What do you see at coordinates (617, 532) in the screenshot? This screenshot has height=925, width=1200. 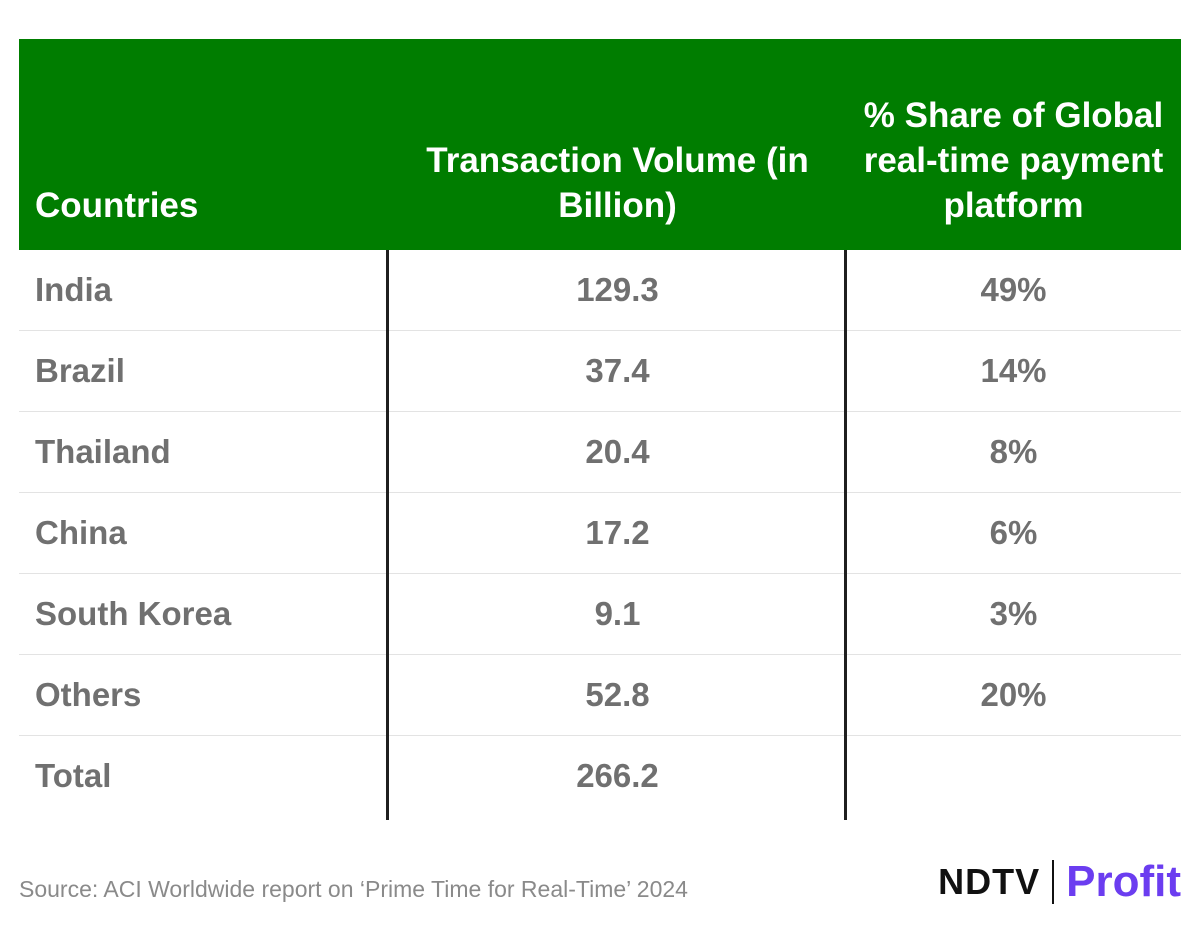 I see `volume-cell: 17.2` at bounding box center [617, 532].